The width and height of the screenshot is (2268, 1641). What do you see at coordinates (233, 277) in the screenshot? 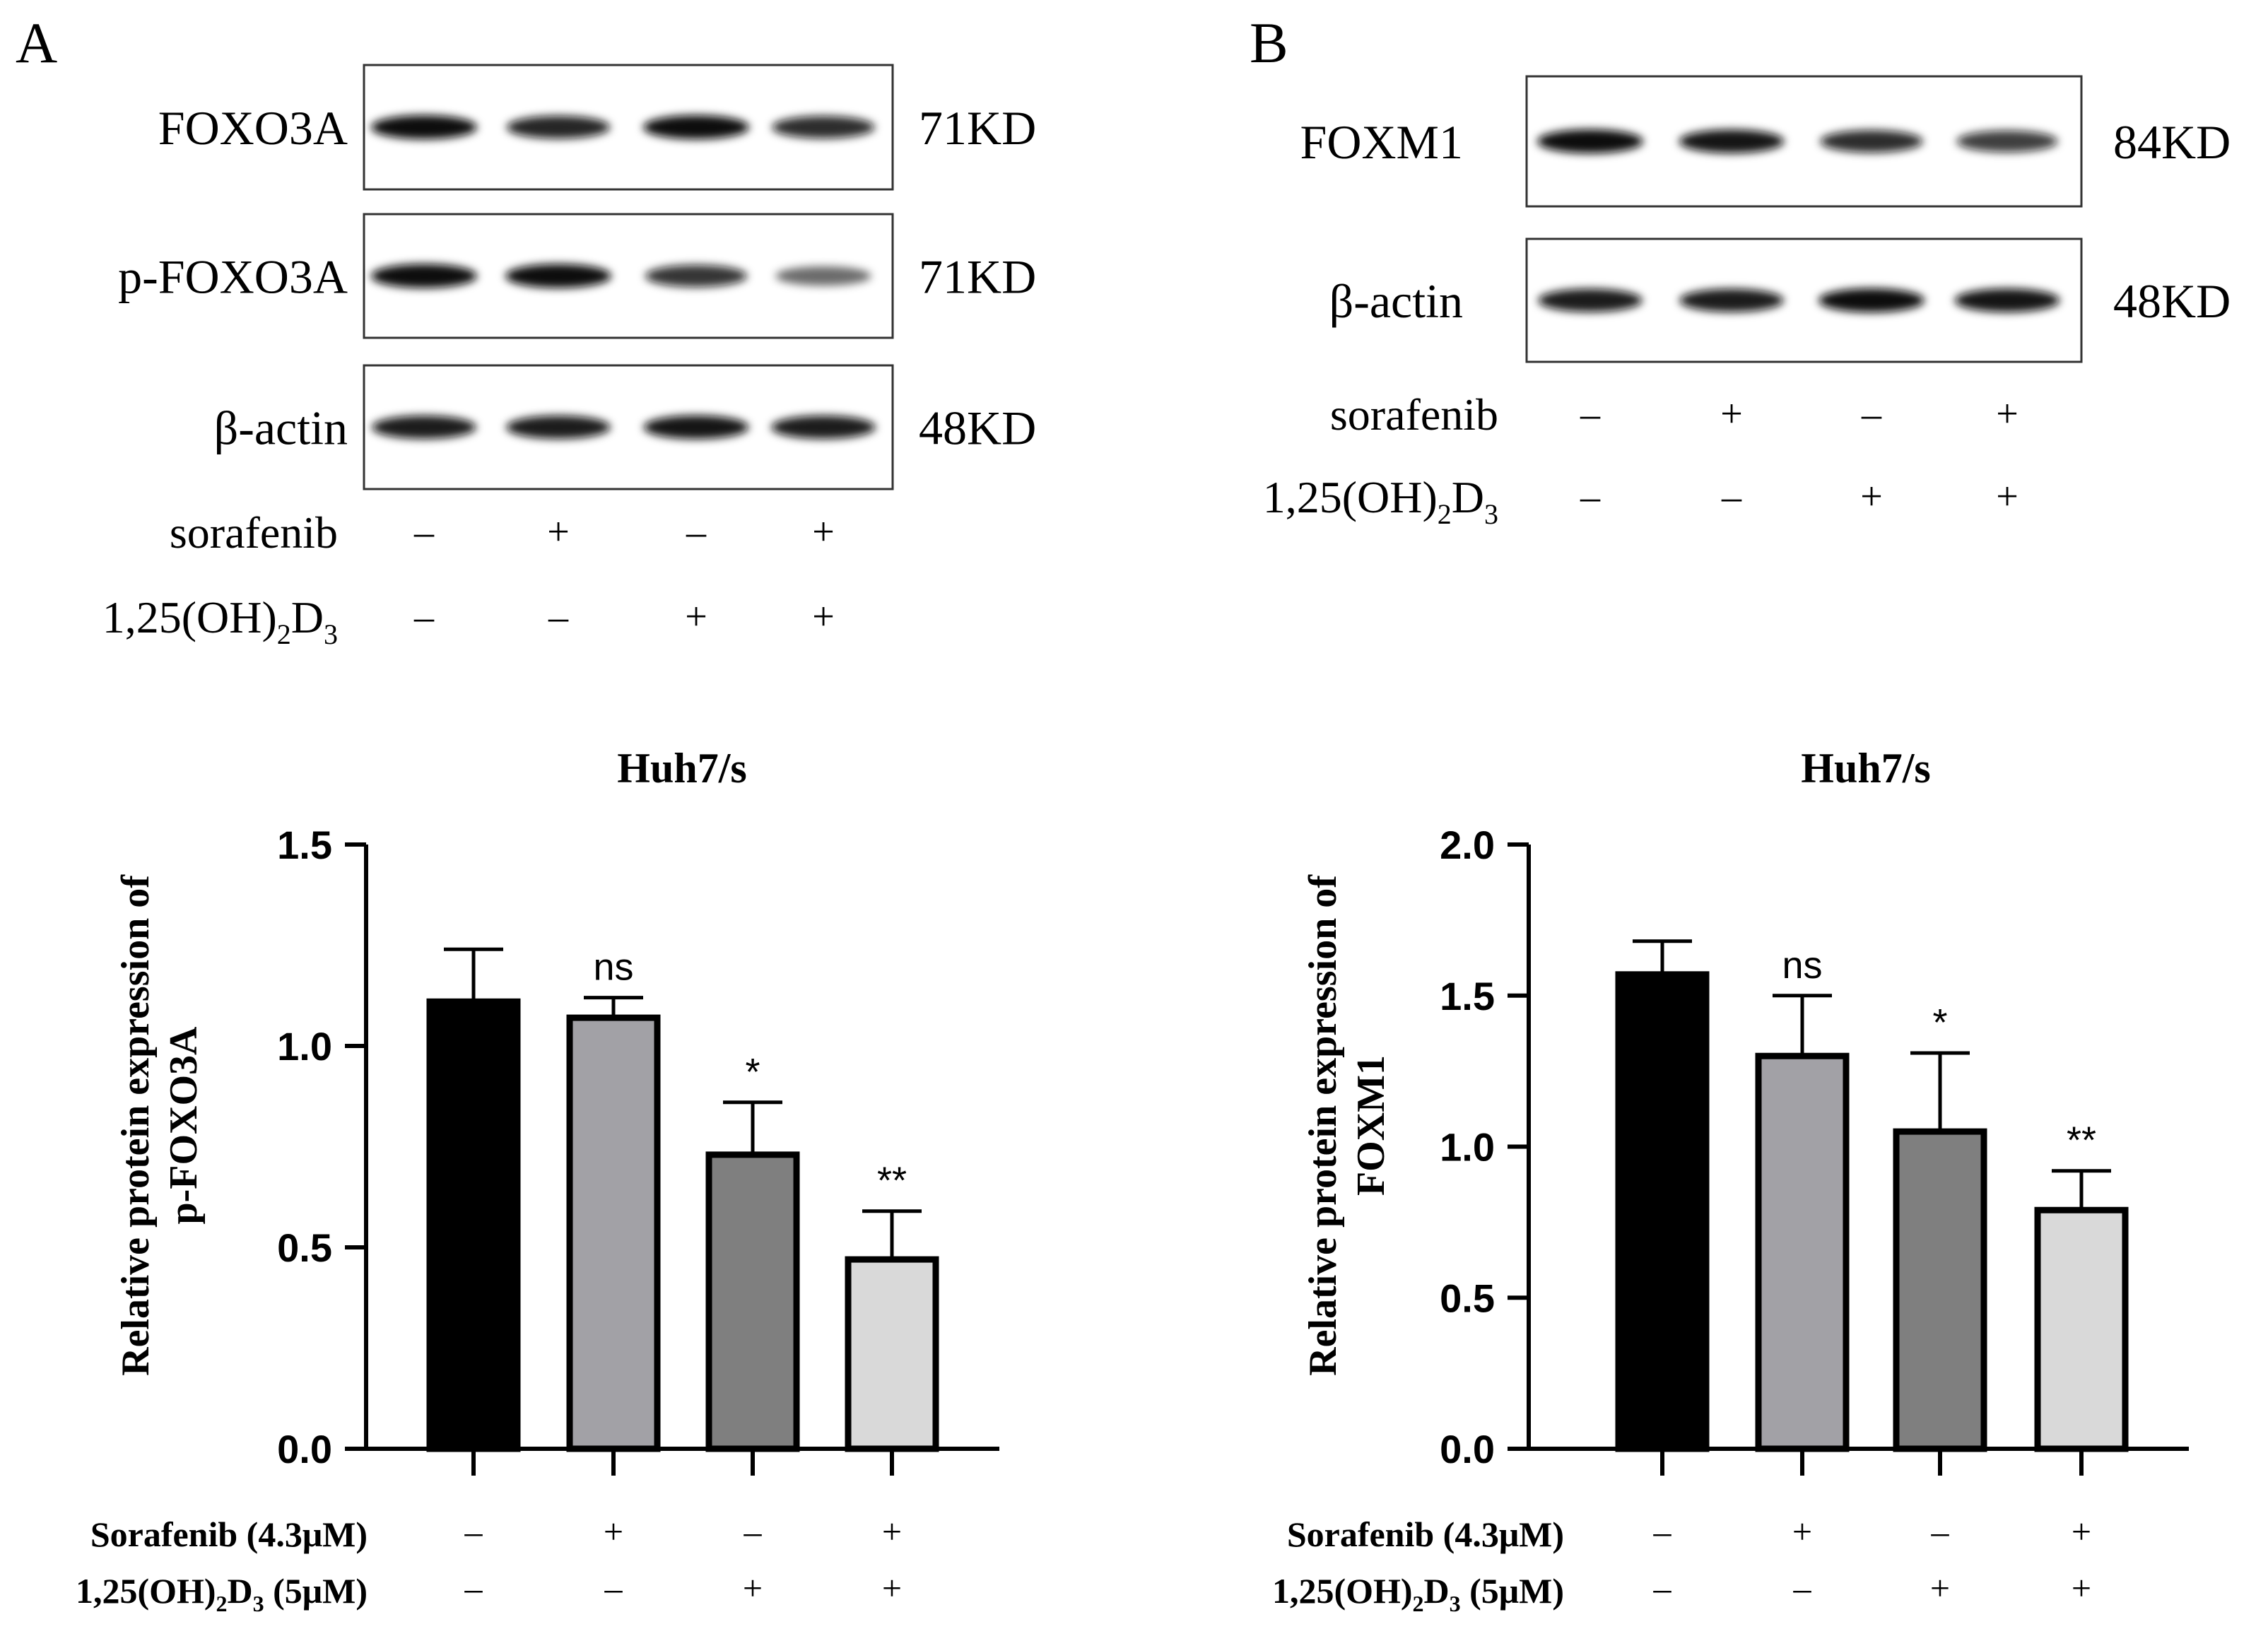
I see `blot-protein-label: p-FOXO3A` at bounding box center [233, 277].